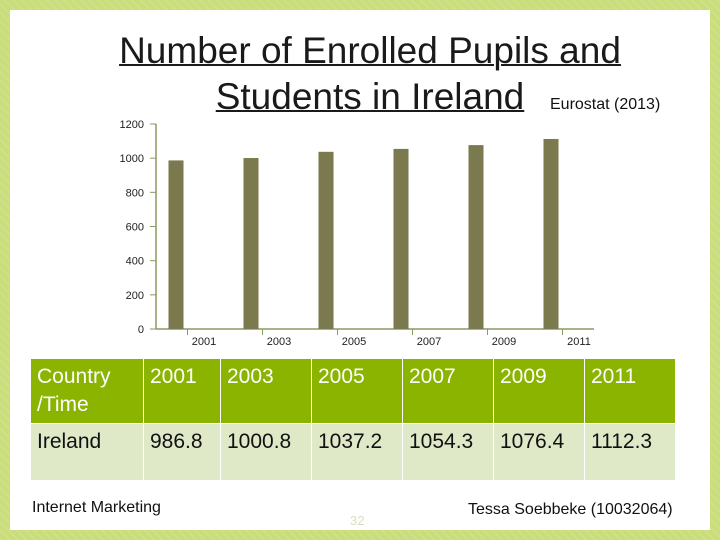  I want to click on y-tick-label: 600, so click(135, 228).